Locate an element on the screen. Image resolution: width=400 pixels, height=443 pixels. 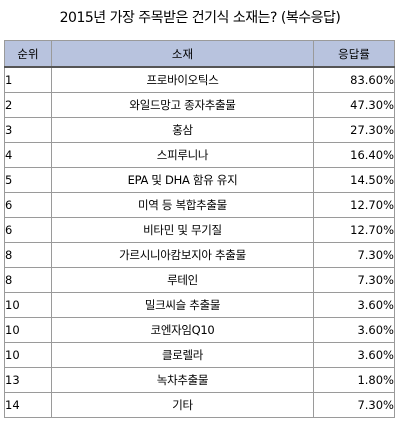
item-cell: EPA 및 DHA 함유 유지 is located at coordinates (182, 180).